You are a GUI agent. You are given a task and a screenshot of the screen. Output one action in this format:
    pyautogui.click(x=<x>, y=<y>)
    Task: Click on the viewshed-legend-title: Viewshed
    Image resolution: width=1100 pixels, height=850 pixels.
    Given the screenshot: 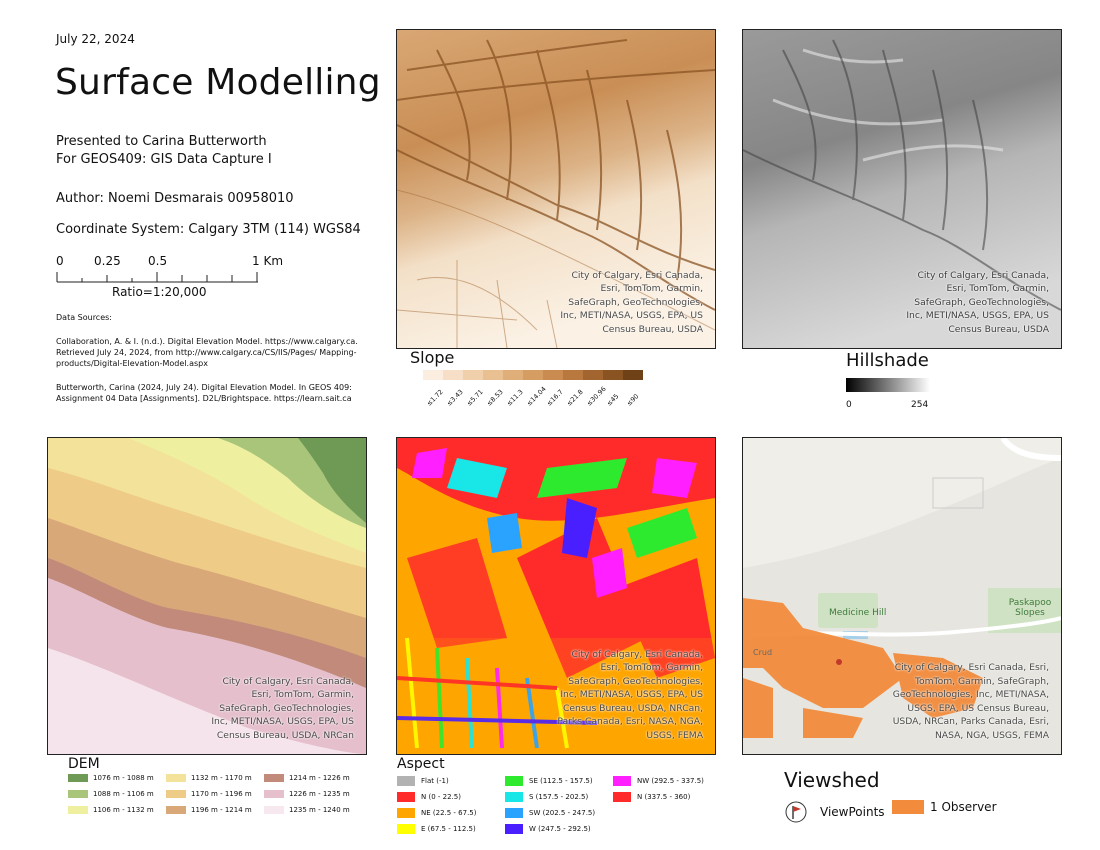 What is the action you would take?
    pyautogui.click(x=832, y=780)
    